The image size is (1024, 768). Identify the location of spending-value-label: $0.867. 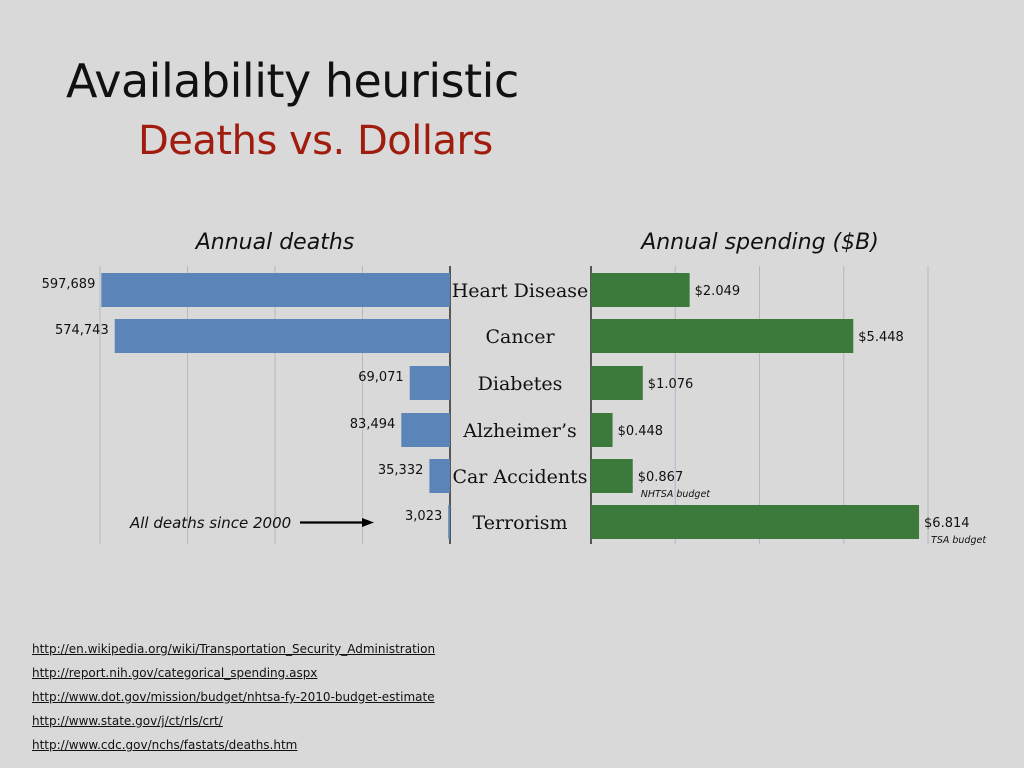
(661, 477).